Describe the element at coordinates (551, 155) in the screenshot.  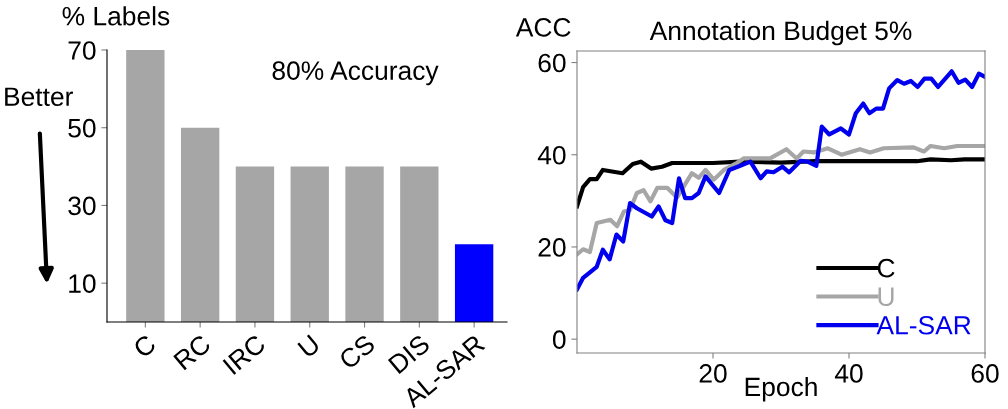
I see `y-tick-label: 40` at that location.